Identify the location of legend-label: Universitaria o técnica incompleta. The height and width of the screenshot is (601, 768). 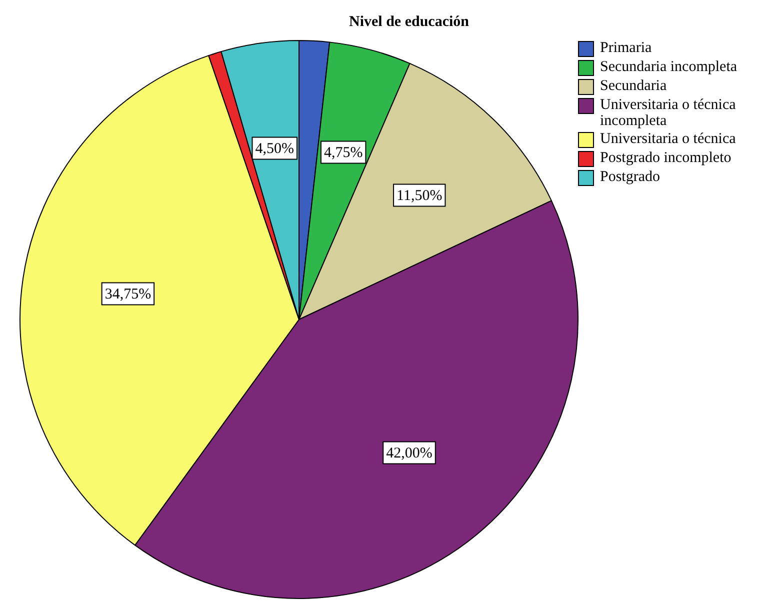
(668, 113).